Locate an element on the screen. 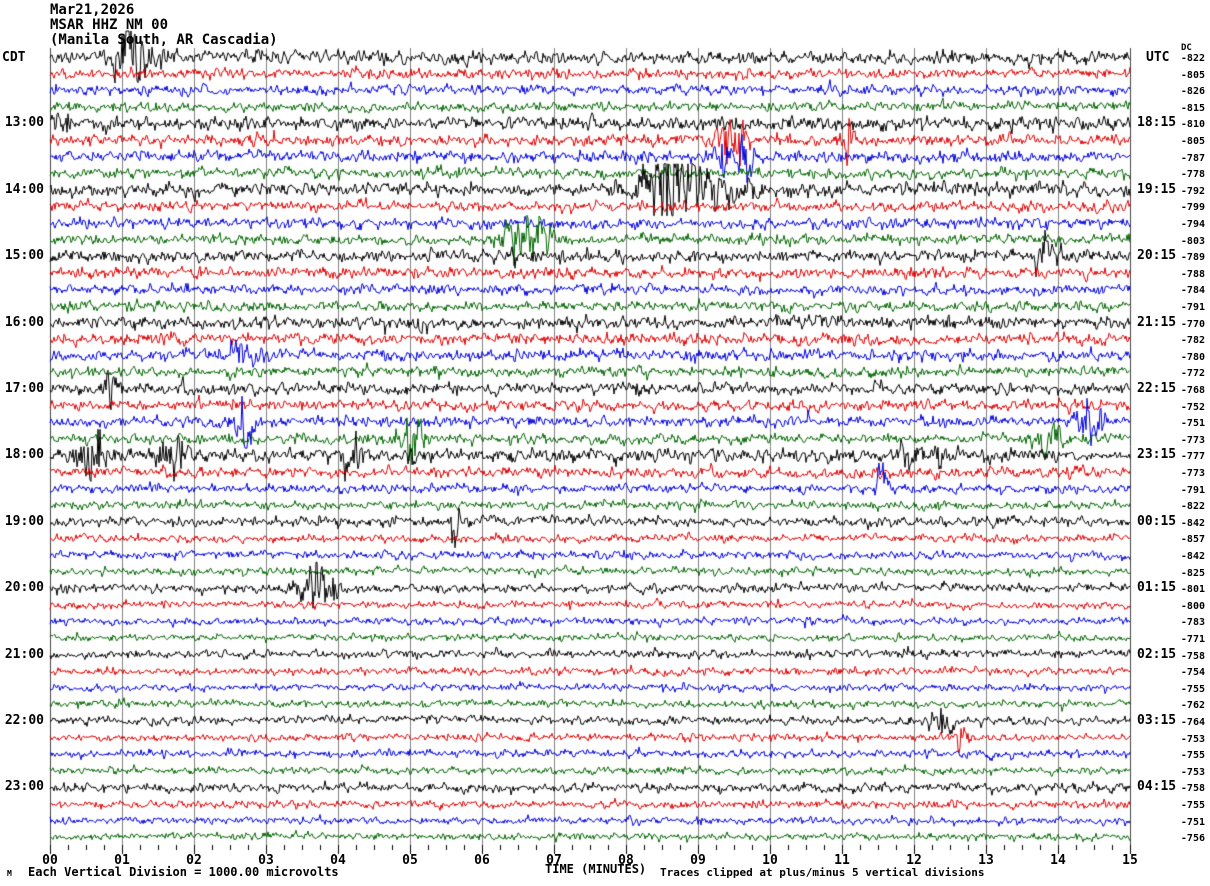  dc-offset-value: -788 is located at coordinates (1192, 274).